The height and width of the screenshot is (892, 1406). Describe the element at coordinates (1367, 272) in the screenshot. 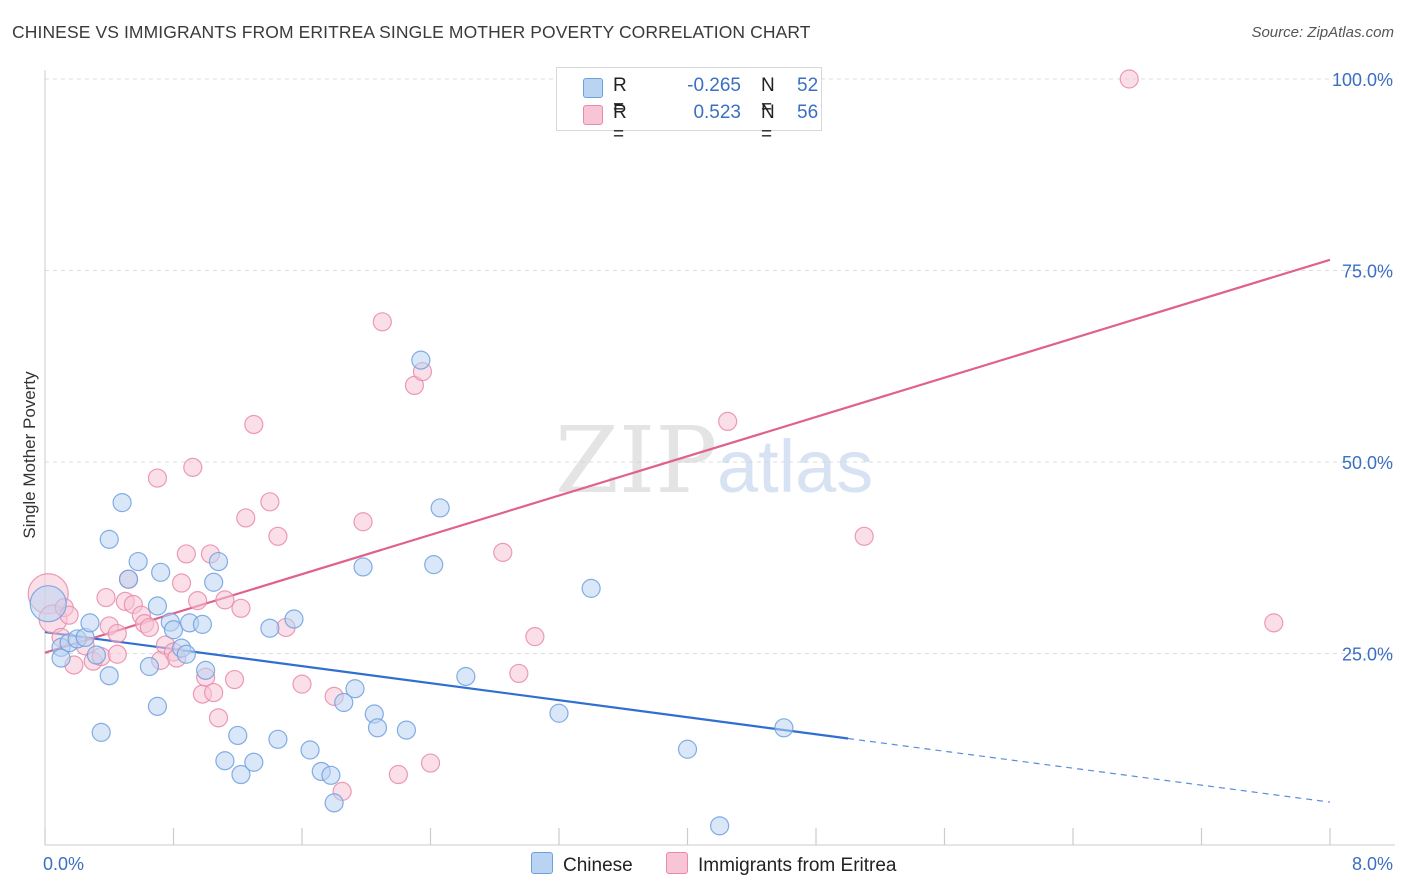

I see `y-tick-label: 75.0%` at that location.